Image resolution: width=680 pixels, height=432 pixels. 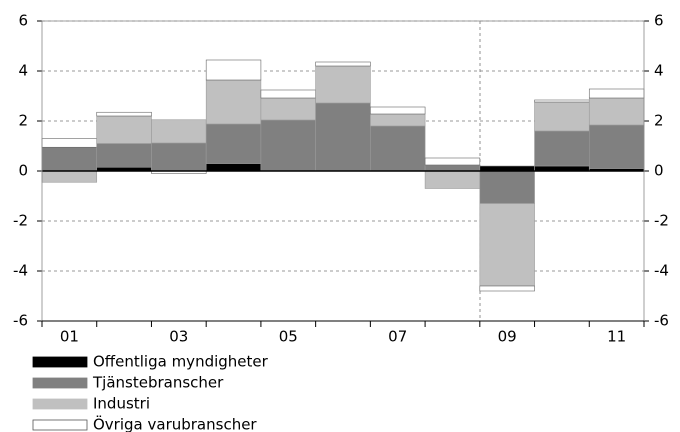 I want to click on y-tick-label: 4, so click(x=23, y=71).